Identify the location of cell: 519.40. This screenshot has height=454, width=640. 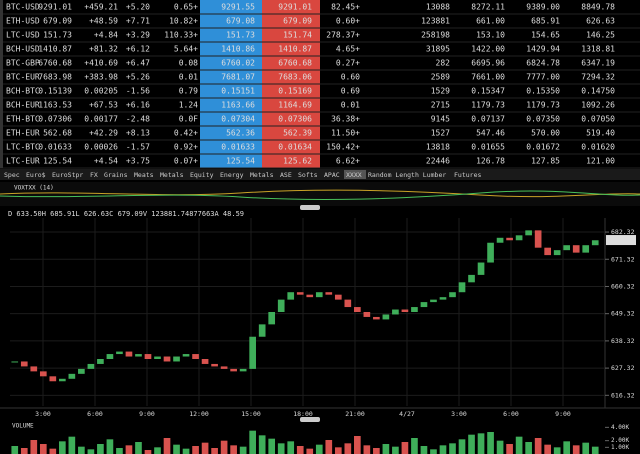
(600, 133).